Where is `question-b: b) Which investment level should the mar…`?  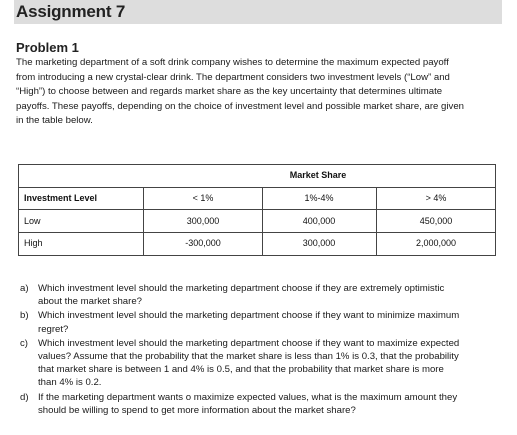
question-b: b) Which investment level should the mar… is located at coordinates (260, 322).